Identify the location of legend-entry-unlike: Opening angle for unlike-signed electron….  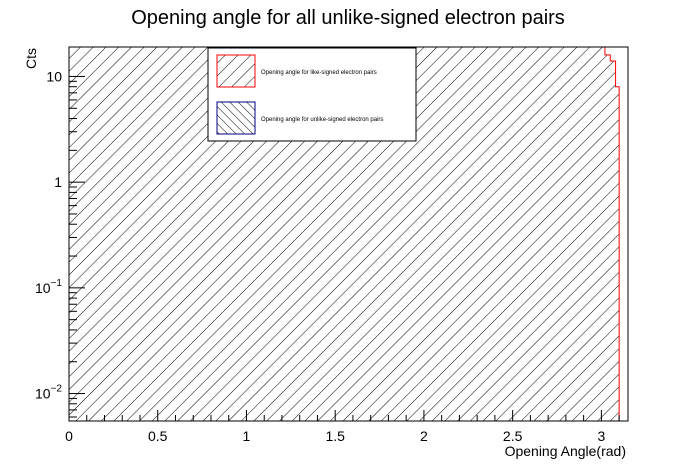
(322, 120).